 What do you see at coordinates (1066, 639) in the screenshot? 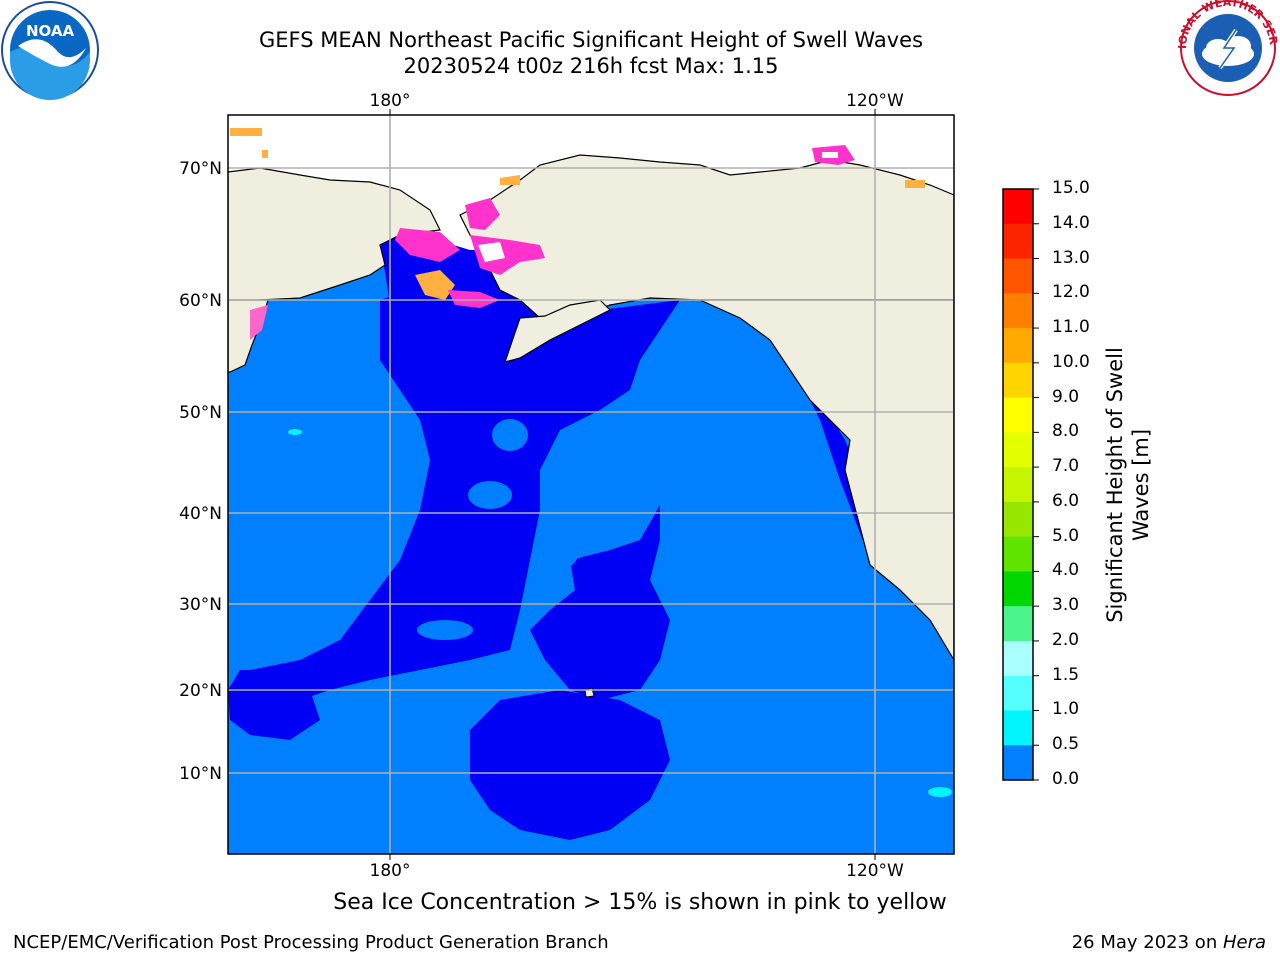
I see `colorbar-tick-label: 2.0` at bounding box center [1066, 639].